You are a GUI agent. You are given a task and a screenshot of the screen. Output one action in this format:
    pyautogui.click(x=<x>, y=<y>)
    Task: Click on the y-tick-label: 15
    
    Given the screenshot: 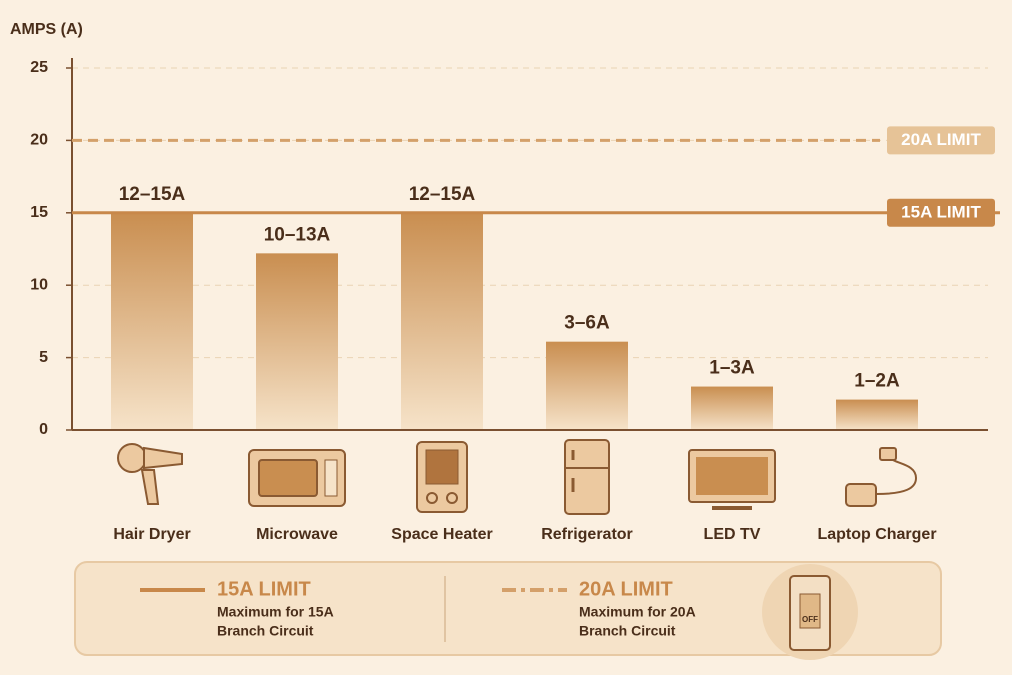 What is the action you would take?
    pyautogui.click(x=39, y=212)
    